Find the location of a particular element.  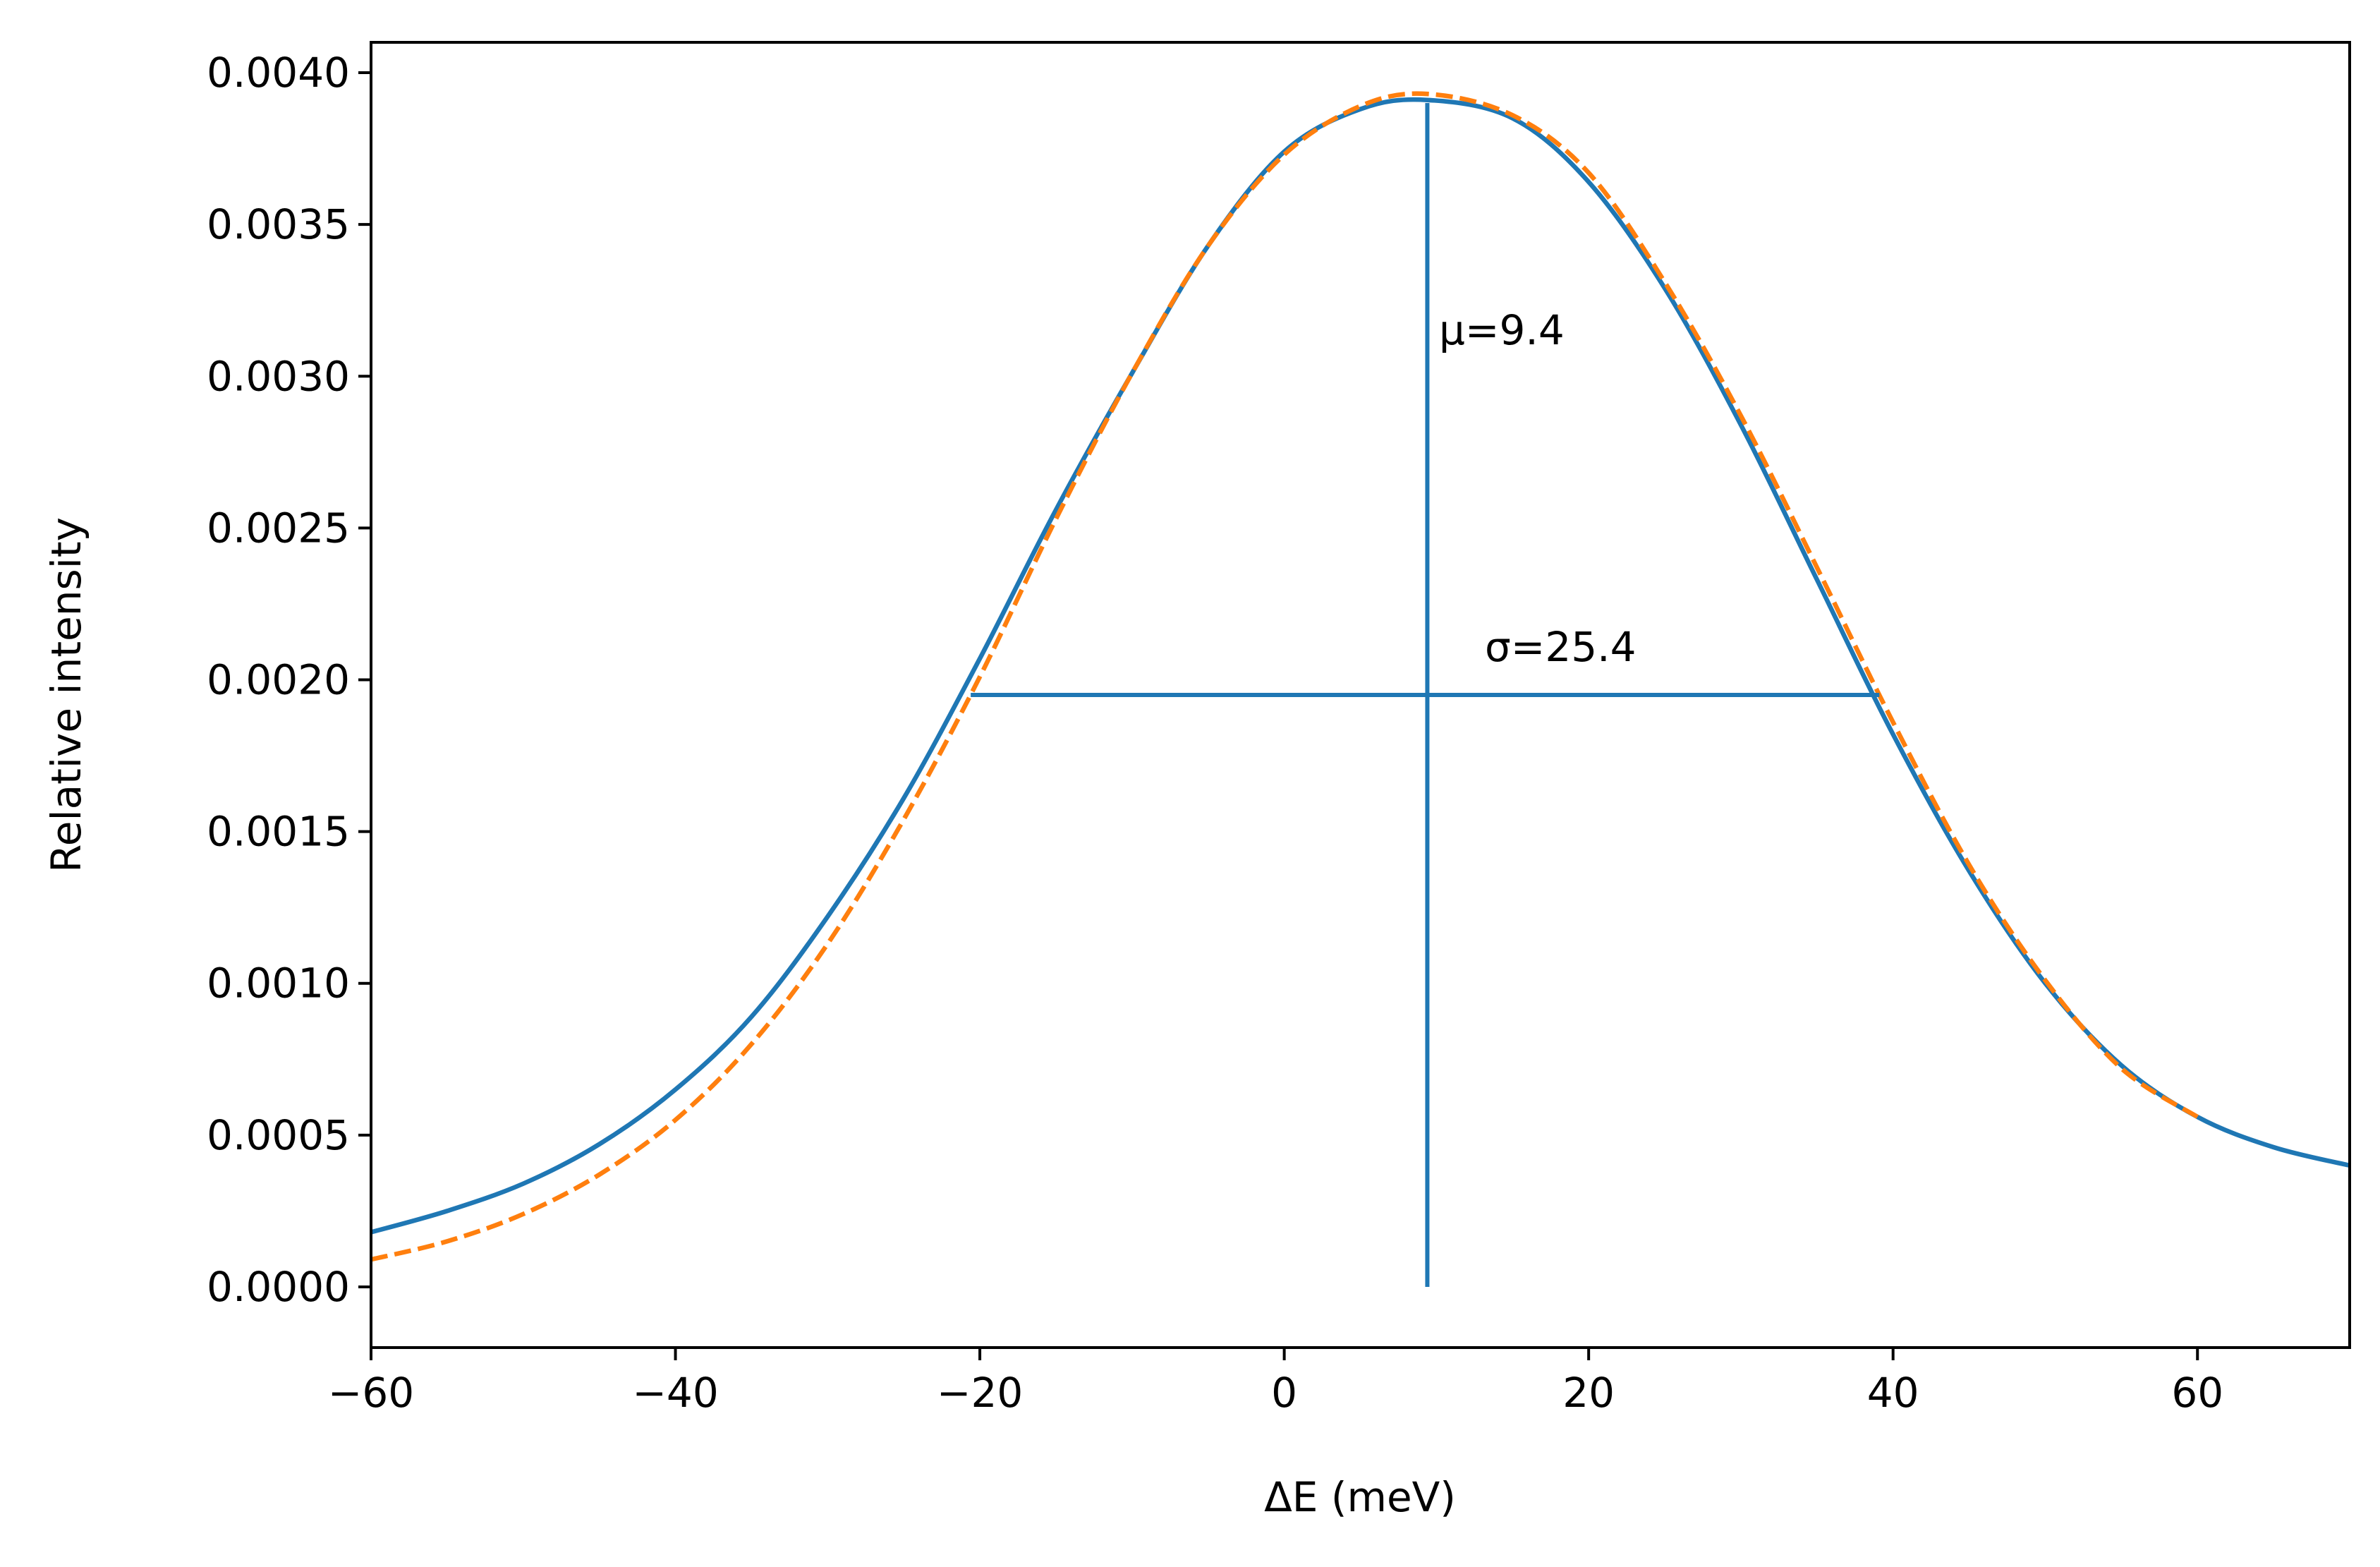

y-tick-label: 0.0035 is located at coordinates (278, 224).